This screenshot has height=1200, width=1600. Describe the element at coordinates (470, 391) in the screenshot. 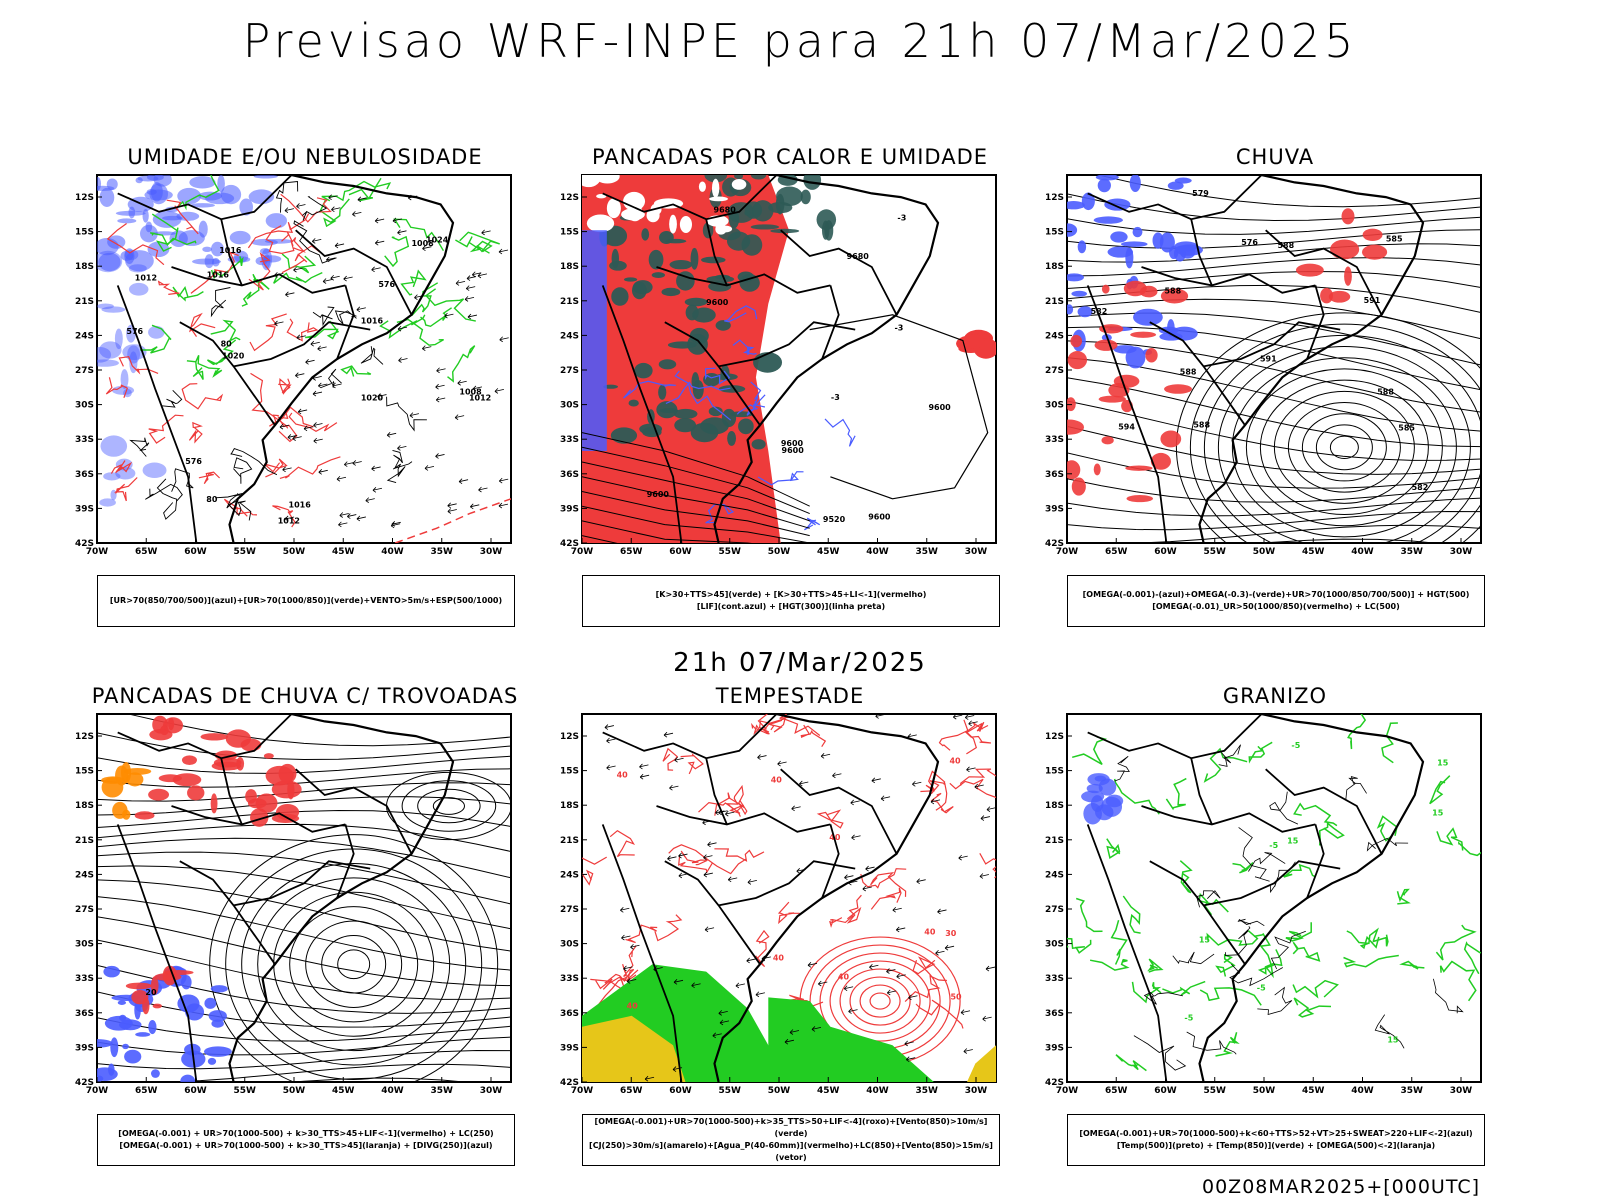

I see `contour-label: 1008` at that location.